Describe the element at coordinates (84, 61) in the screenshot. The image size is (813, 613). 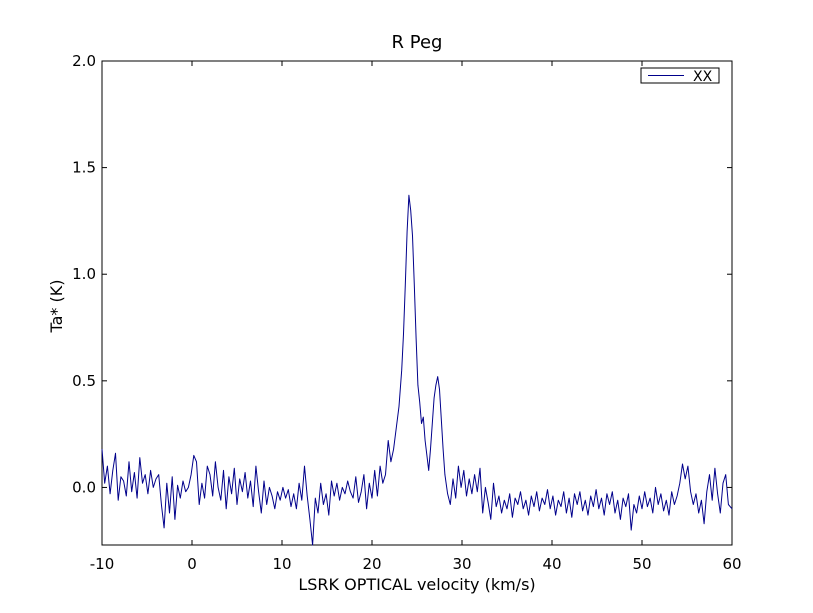
I see `y-tick-label: 2.0` at that location.